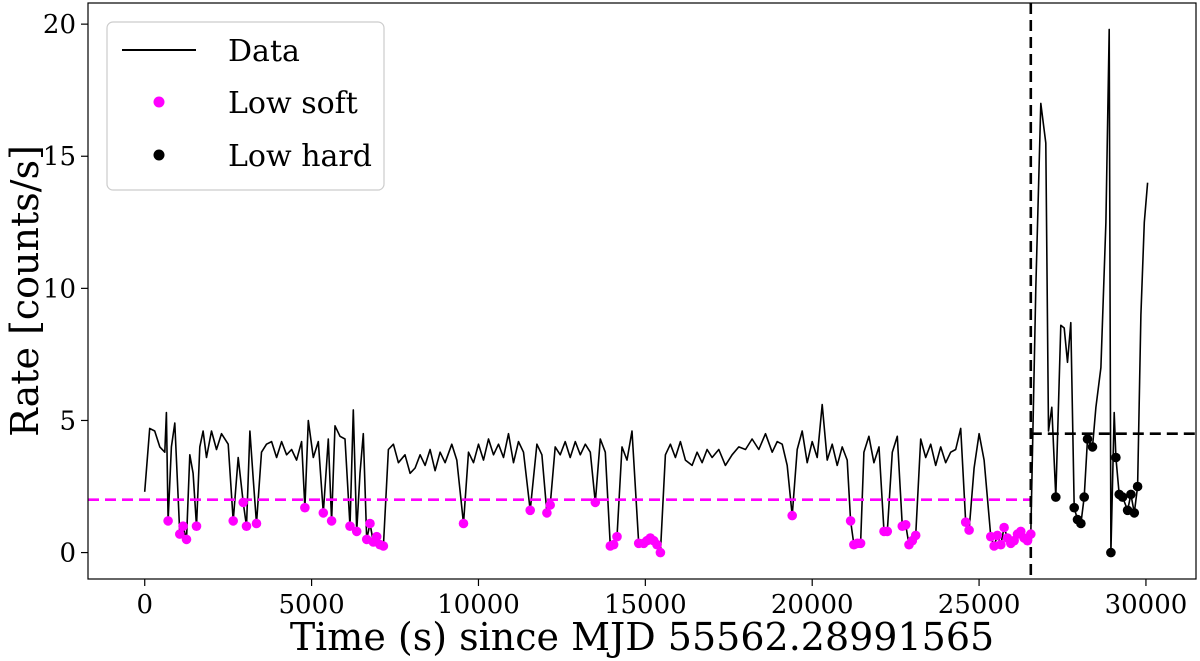 Image resolution: width=1200 pixels, height=661 pixels. Describe the element at coordinates (642, 637) in the screenshot. I see `x-axis-label: Time (s) since MJD 55562.28991565` at that location.